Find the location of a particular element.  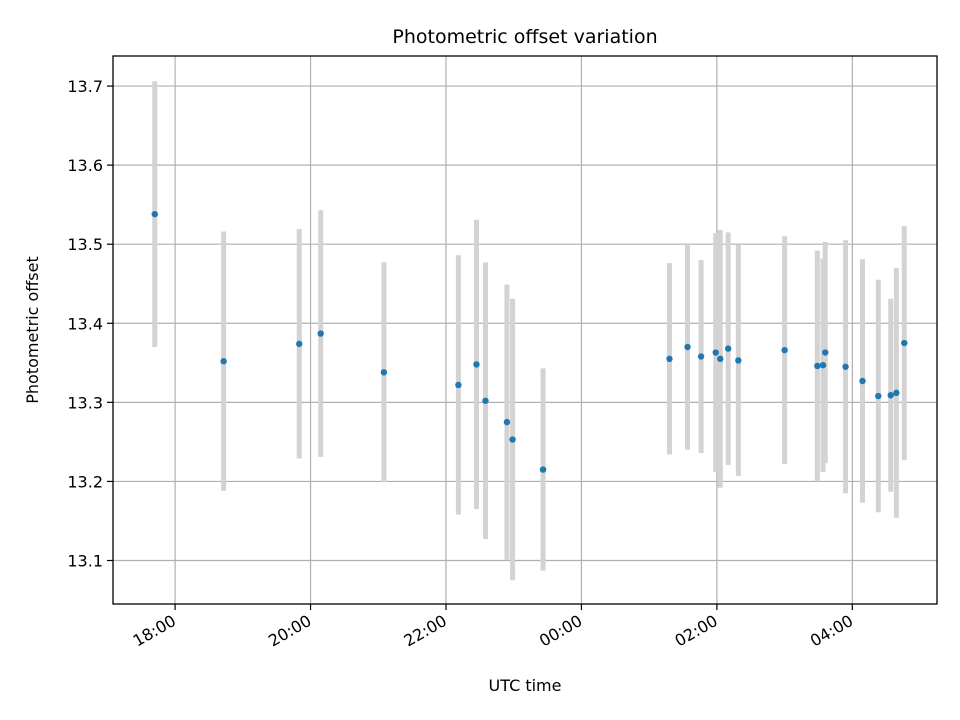

y-tick-label: 13.5 is located at coordinates (85, 244).